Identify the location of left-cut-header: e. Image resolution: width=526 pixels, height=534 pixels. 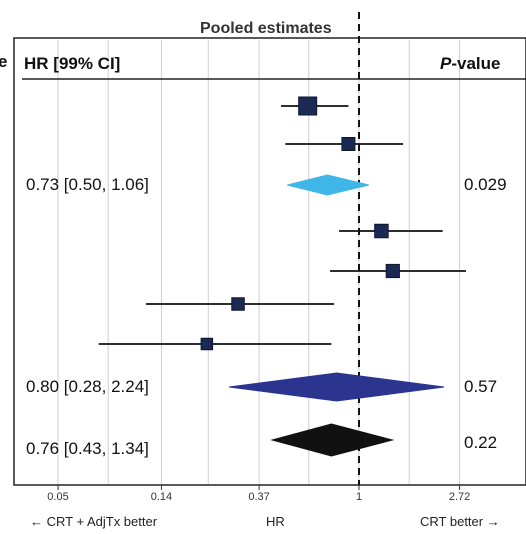
(4, 61).